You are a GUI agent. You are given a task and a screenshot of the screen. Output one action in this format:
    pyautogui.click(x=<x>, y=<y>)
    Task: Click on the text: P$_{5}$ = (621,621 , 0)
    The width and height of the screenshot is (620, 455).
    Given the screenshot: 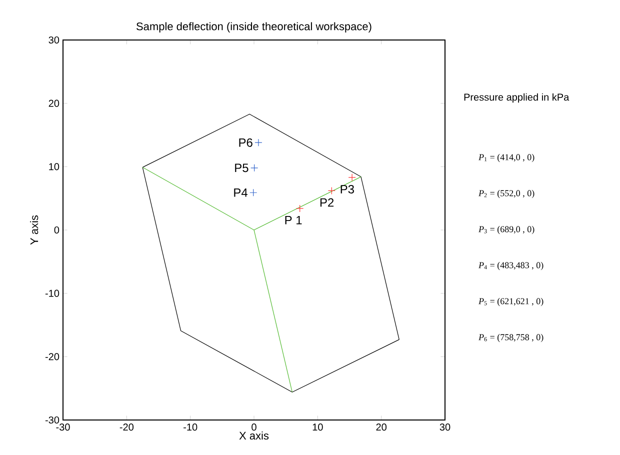 What is the action you would take?
    pyautogui.click(x=511, y=302)
    